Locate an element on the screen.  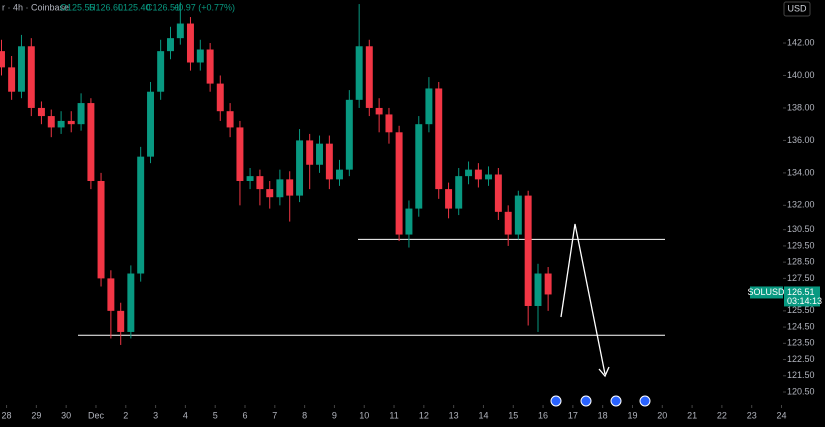
legend-open: O125.55 is located at coordinates (77, 7).